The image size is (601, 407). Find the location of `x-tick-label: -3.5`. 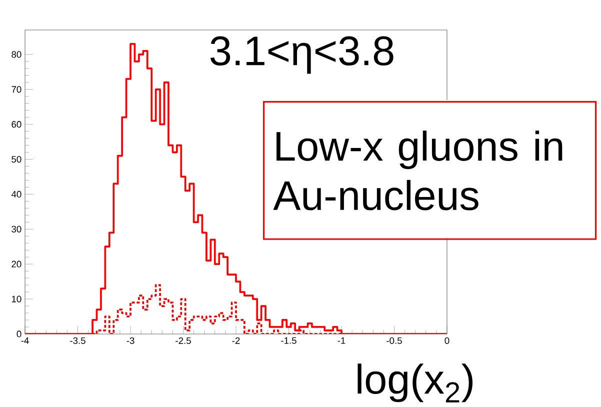

x-tick-label: -3.5 is located at coordinates (78, 340).